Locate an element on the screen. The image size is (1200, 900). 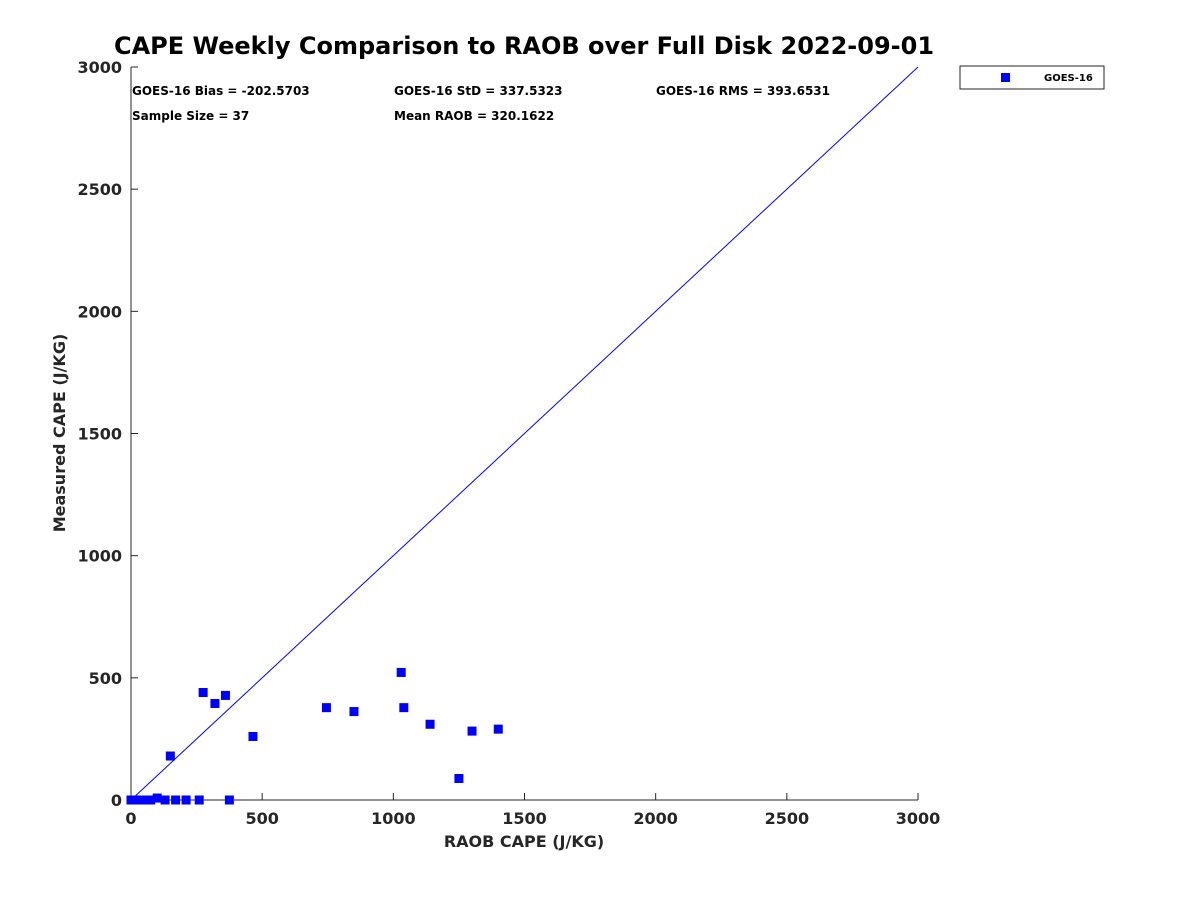
x-tick-label: 1500 is located at coordinates (524, 818).